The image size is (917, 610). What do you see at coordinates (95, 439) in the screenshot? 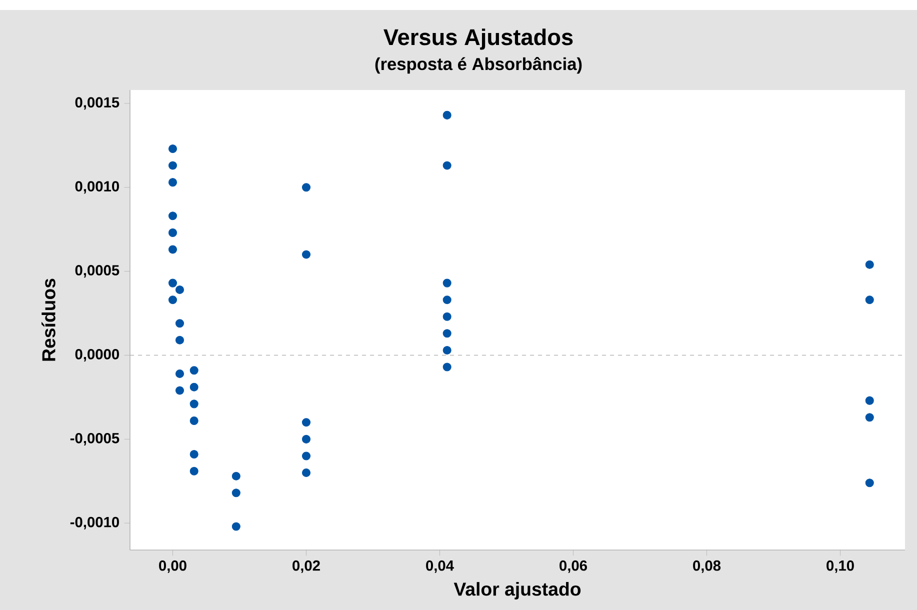
I see `y-tick-label: -0,0005` at bounding box center [95, 439].